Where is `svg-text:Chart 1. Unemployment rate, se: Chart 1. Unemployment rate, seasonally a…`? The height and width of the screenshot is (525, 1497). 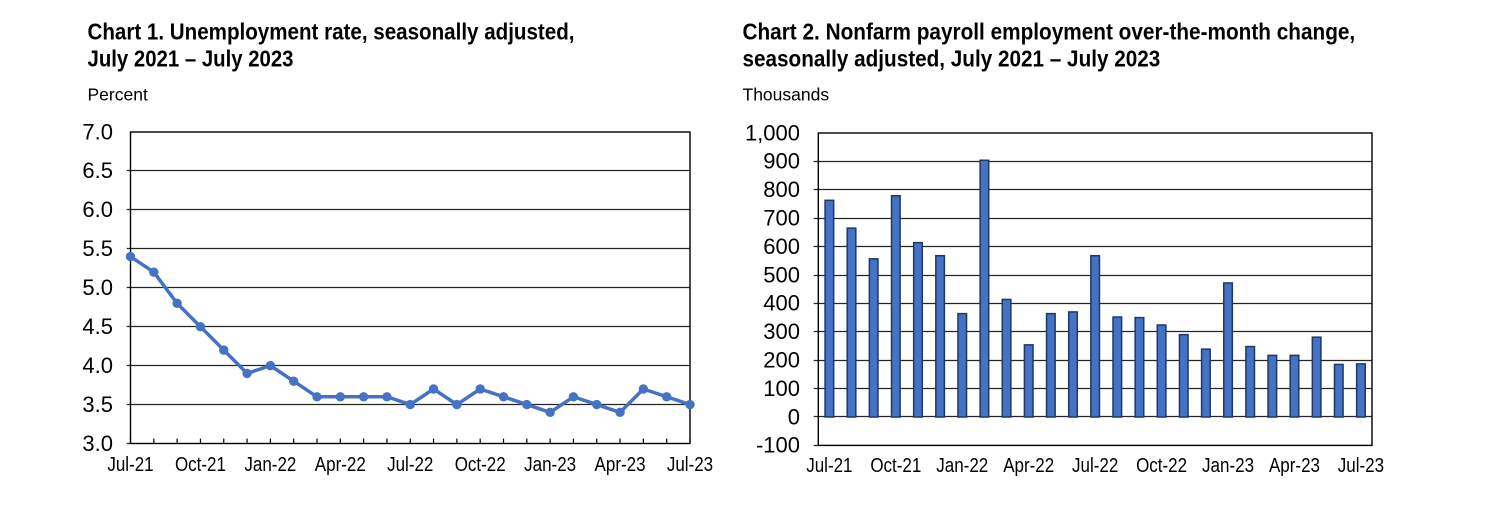 svg-text:Chart 1. Unemployment rate, se: Chart 1. Unemployment rate, seasonally a… is located at coordinates (331, 32).